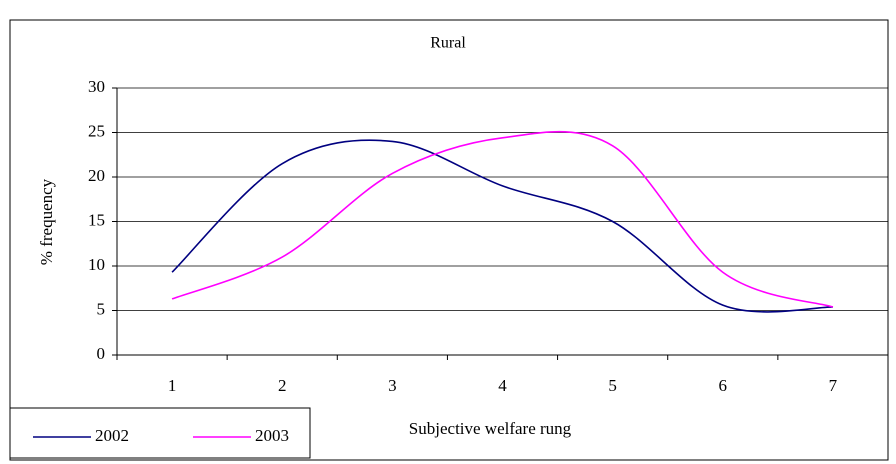 The width and height of the screenshot is (896, 464). Describe the element at coordinates (96, 130) in the screenshot. I see `y-tick-label: 25` at that location.